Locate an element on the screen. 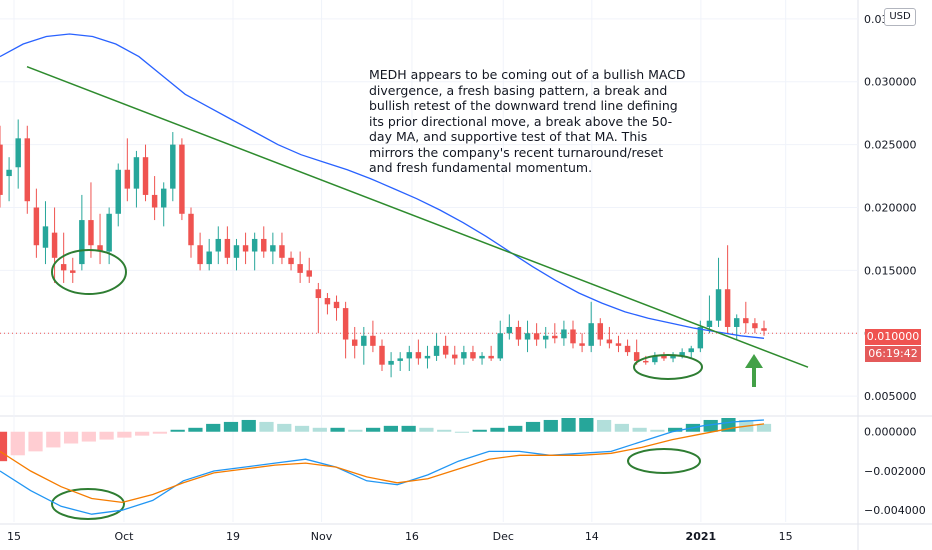 Image resolution: width=932 pixels, height=550 pixels. price-tick-label: 0.020000 is located at coordinates (890, 208).